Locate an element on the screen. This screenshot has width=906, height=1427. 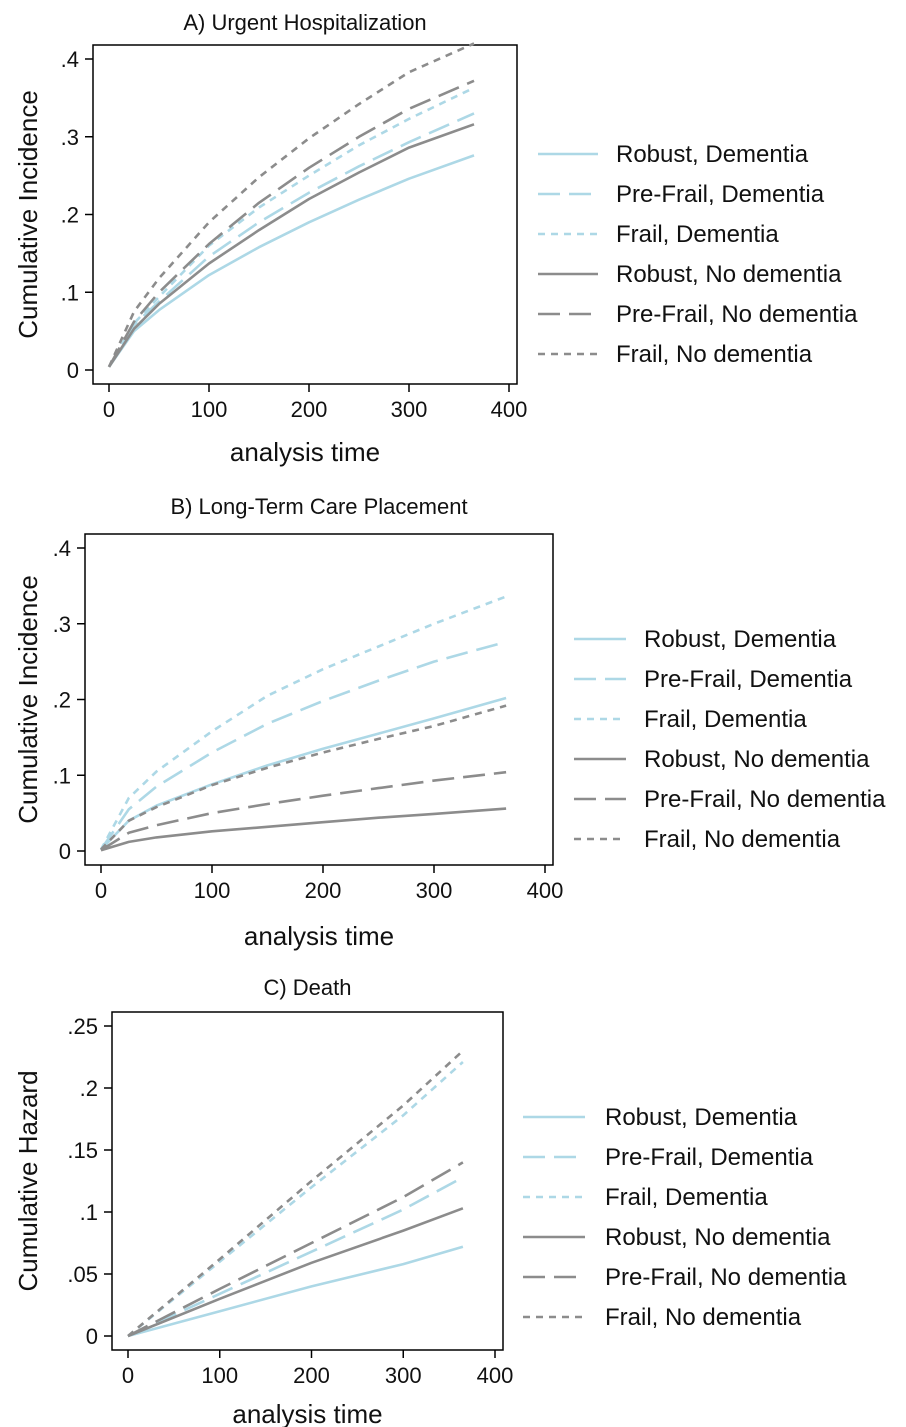
y-tick-label: .15 is located at coordinates (82, 1150).